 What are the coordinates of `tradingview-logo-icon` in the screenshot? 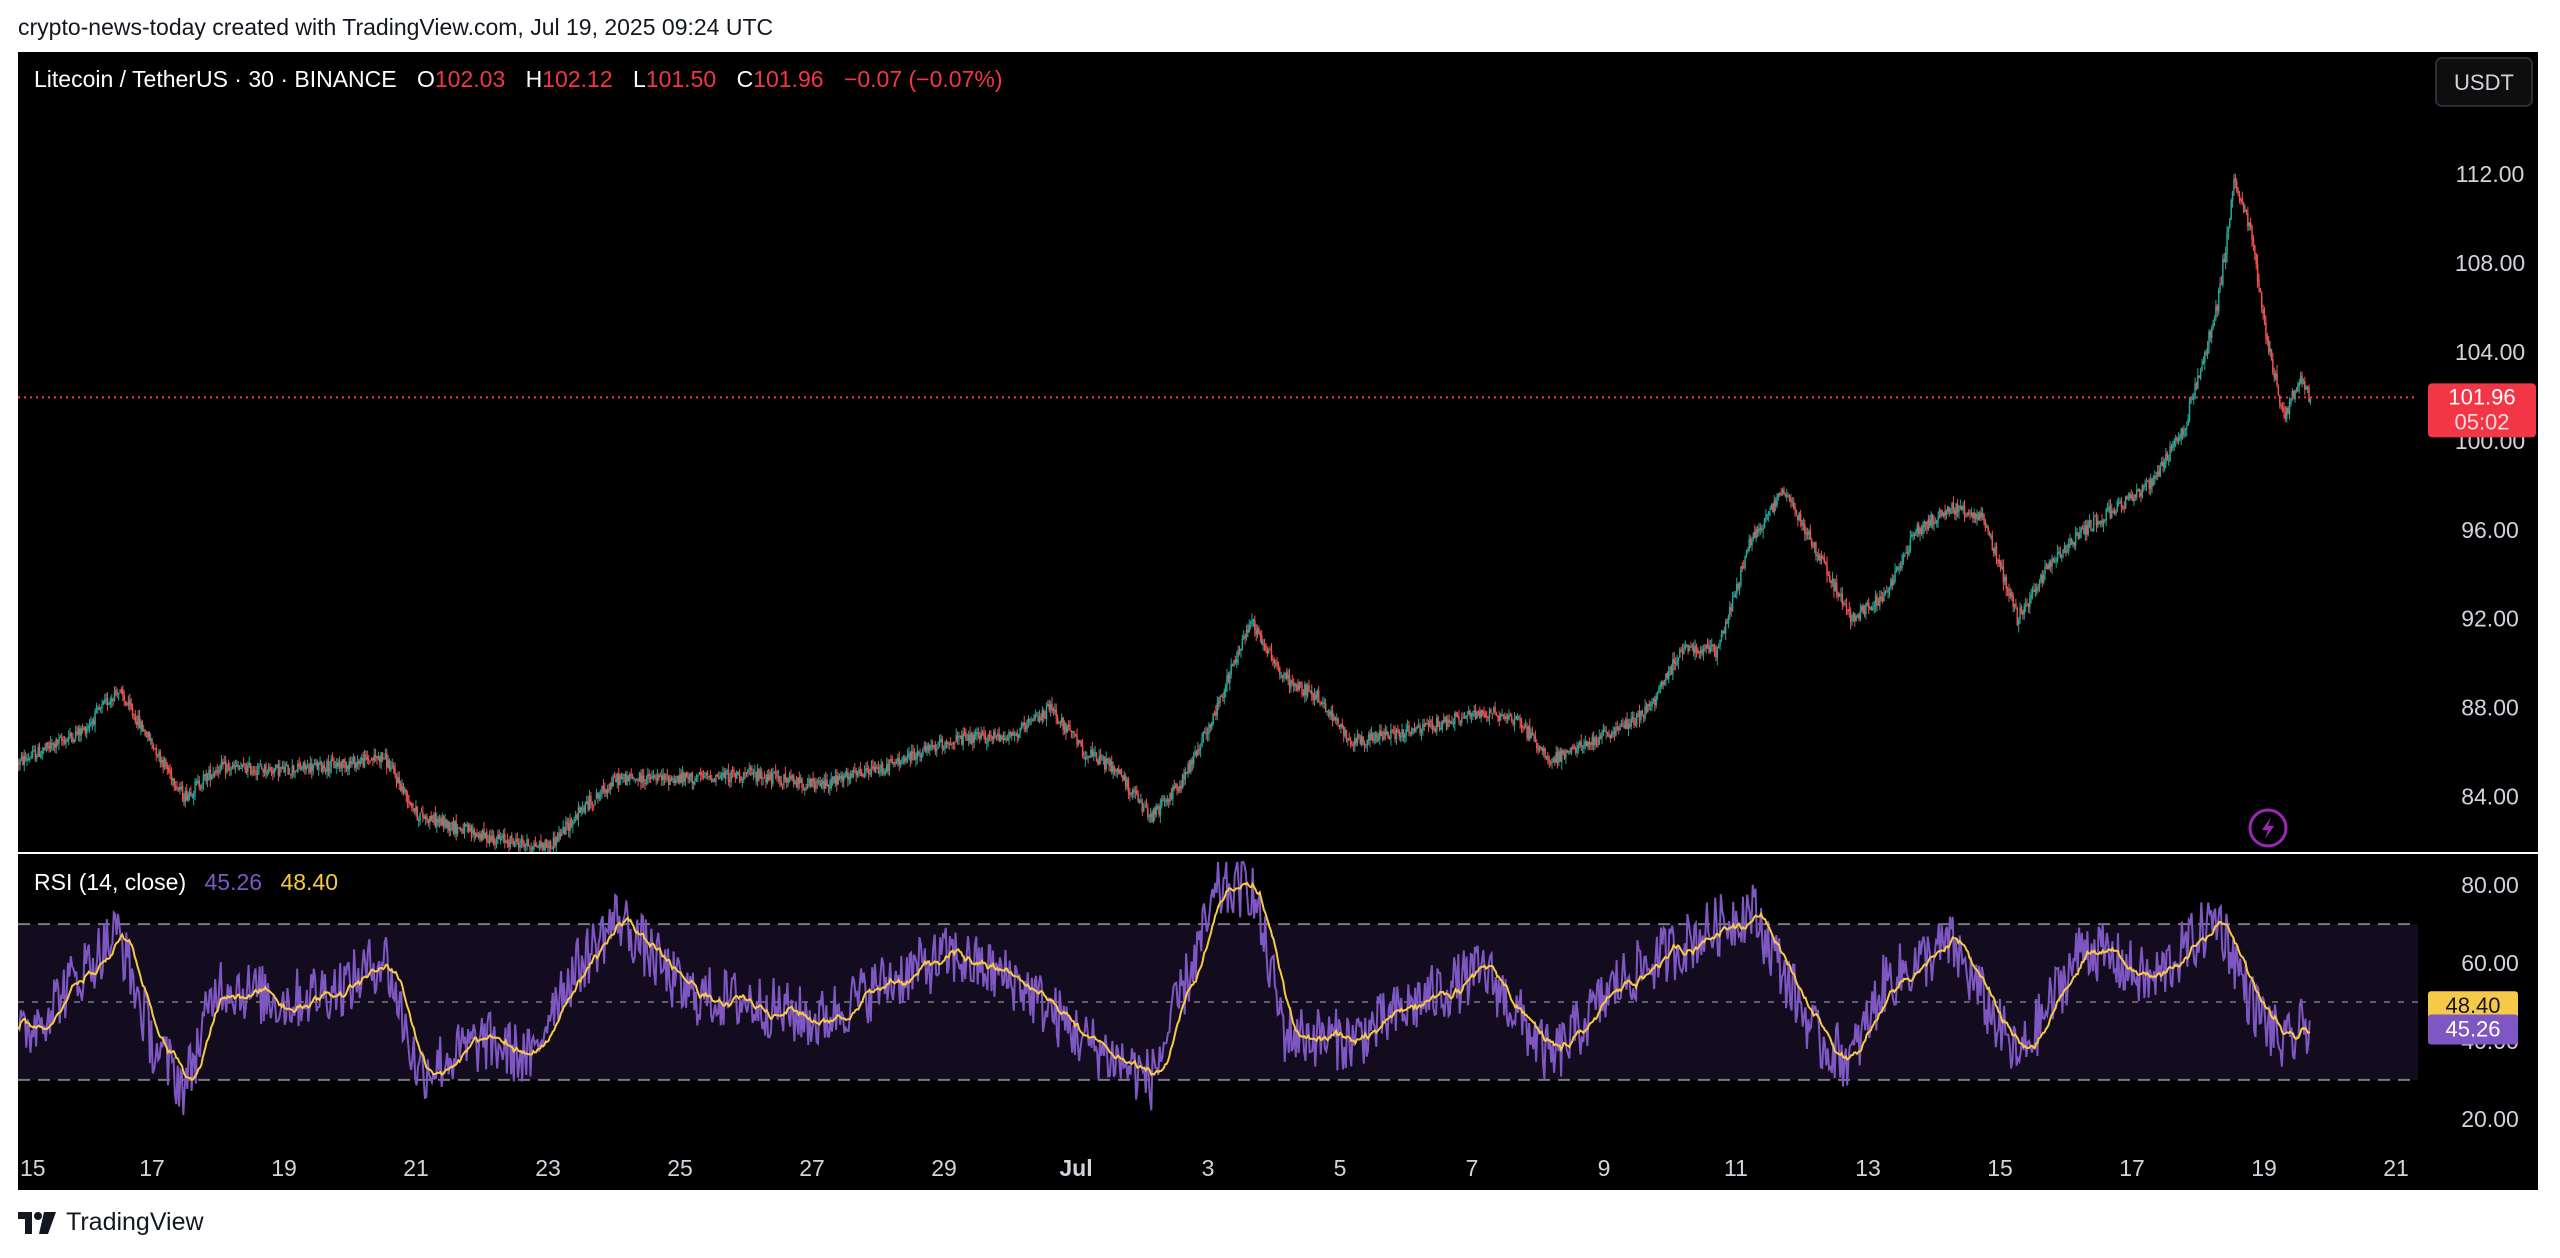 It's located at (37, 1222).